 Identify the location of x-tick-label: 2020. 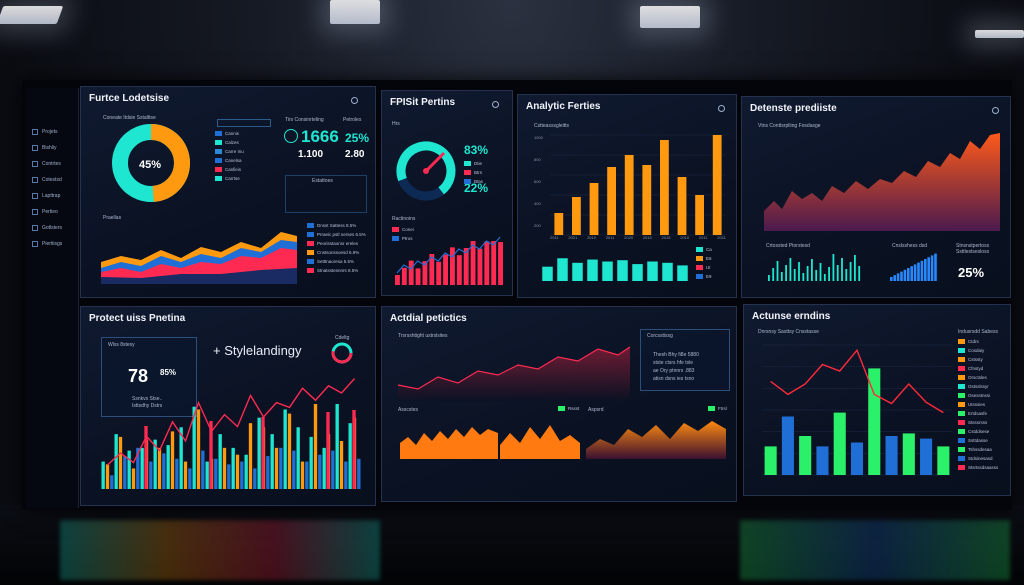
(629, 237).